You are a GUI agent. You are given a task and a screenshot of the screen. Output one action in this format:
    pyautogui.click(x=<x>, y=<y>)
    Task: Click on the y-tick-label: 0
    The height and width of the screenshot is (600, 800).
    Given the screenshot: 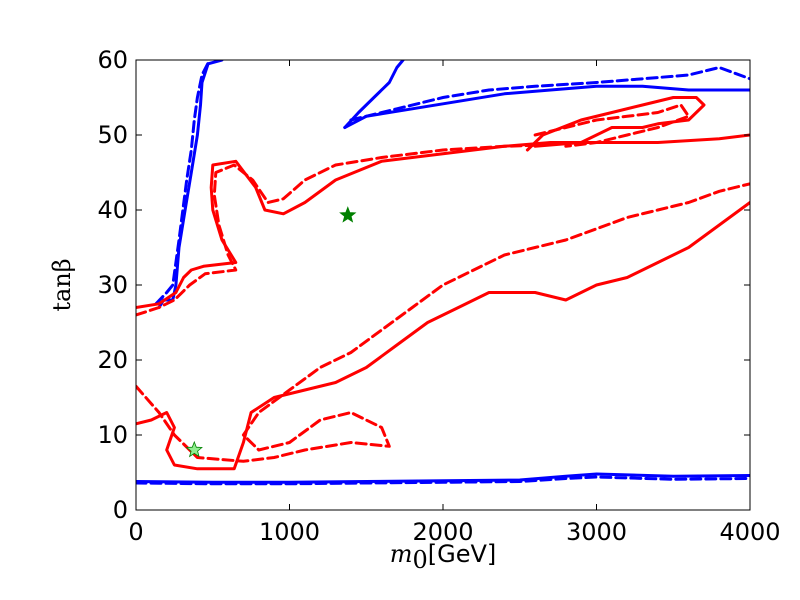 What is the action you would take?
    pyautogui.click(x=120, y=510)
    